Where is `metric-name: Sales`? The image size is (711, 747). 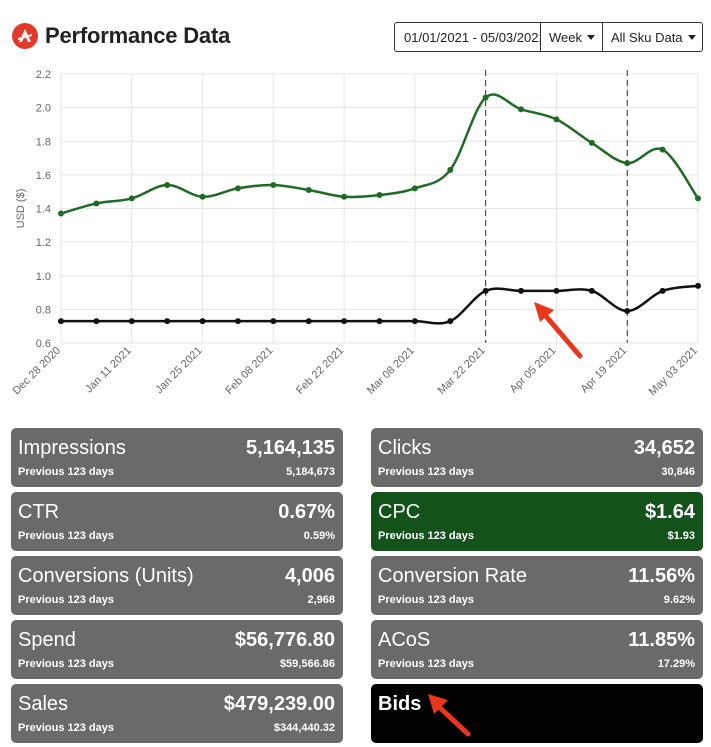 metric-name: Sales is located at coordinates (43, 704).